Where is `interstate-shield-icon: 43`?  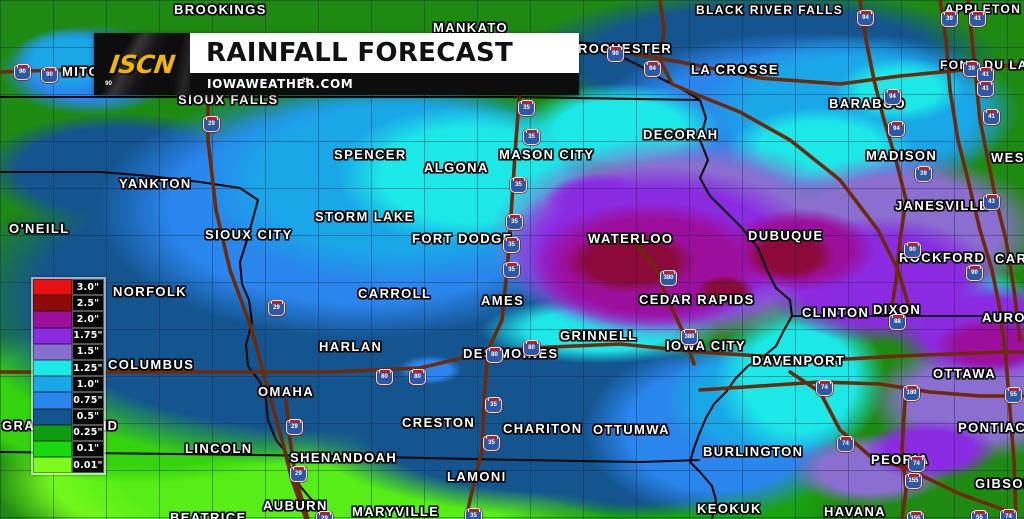 interstate-shield-icon: 43 is located at coordinates (991, 201).